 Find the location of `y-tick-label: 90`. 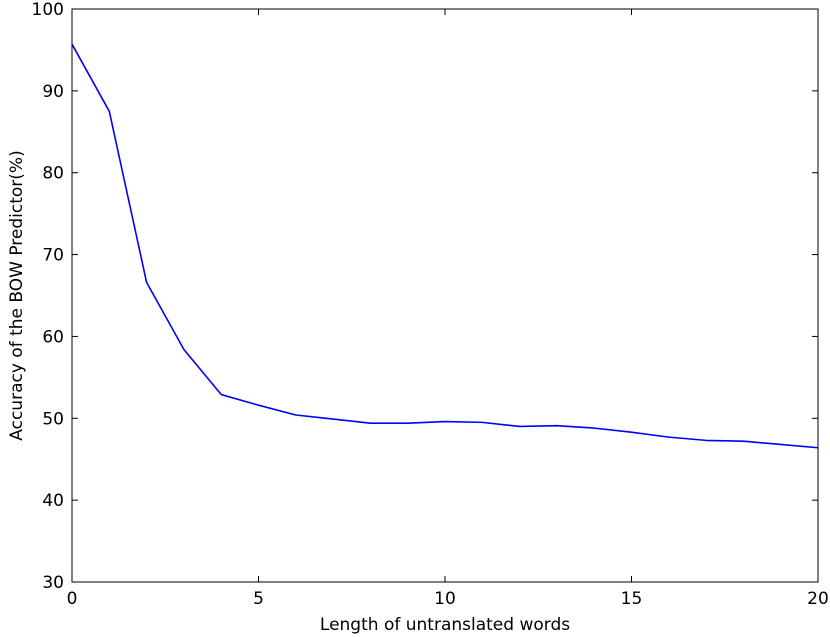

y-tick-label: 90 is located at coordinates (53, 92).